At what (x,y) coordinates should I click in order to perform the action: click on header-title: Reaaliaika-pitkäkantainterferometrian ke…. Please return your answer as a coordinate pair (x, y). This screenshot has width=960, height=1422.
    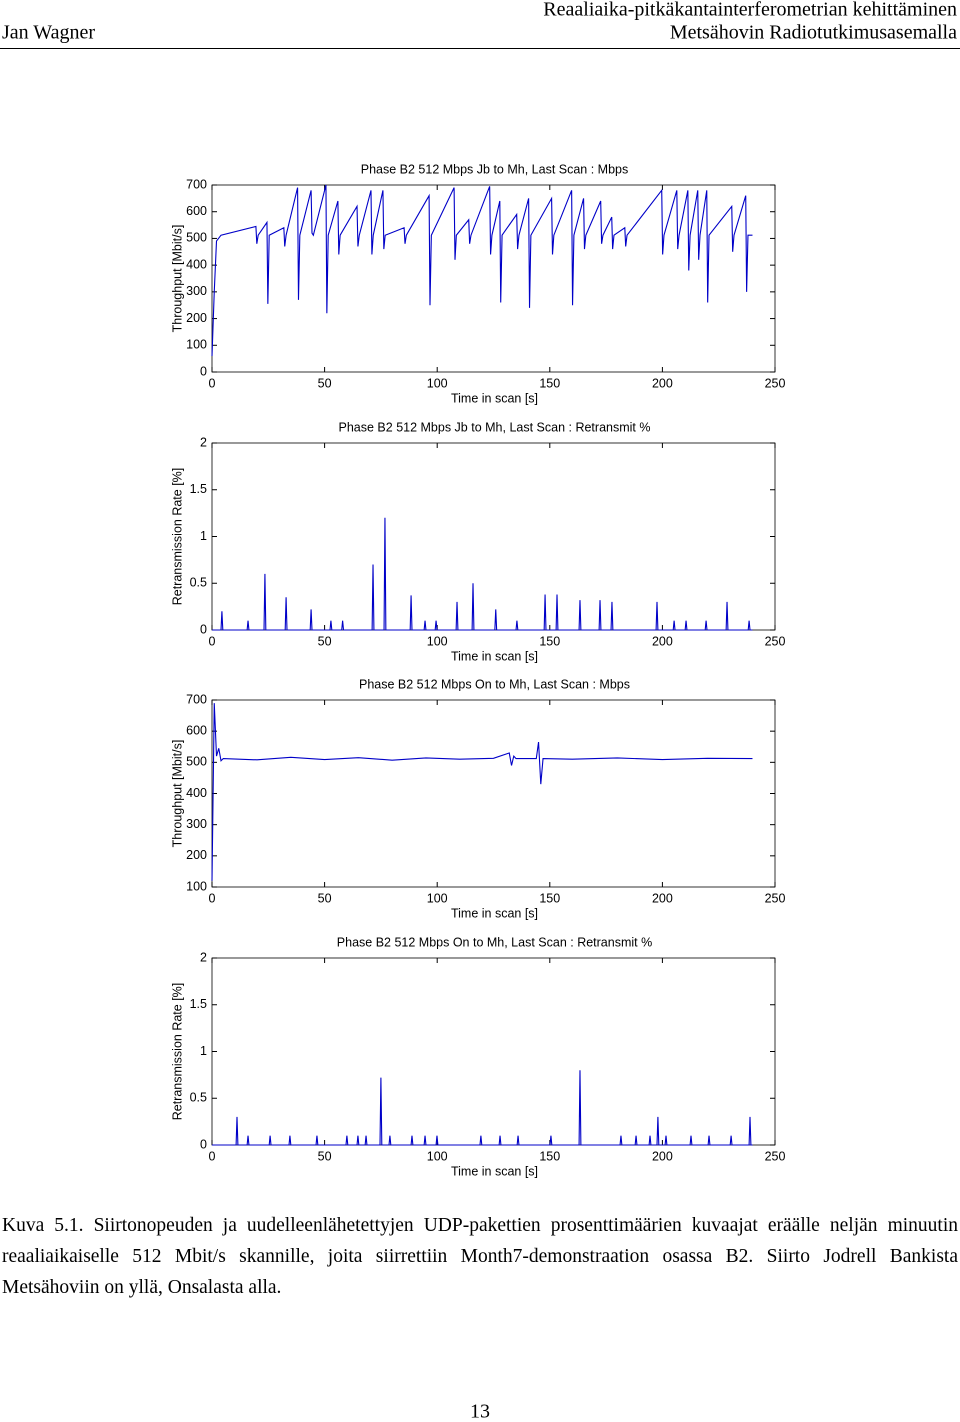
    Looking at the image, I should click on (750, 10).